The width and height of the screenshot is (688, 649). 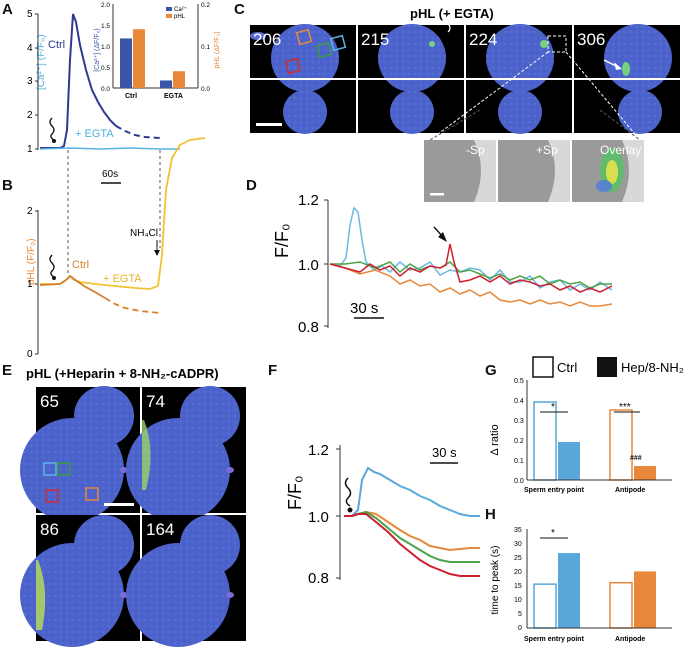 What do you see at coordinates (618, 66) in the screenshot?
I see `arrow-icon` at bounding box center [618, 66].